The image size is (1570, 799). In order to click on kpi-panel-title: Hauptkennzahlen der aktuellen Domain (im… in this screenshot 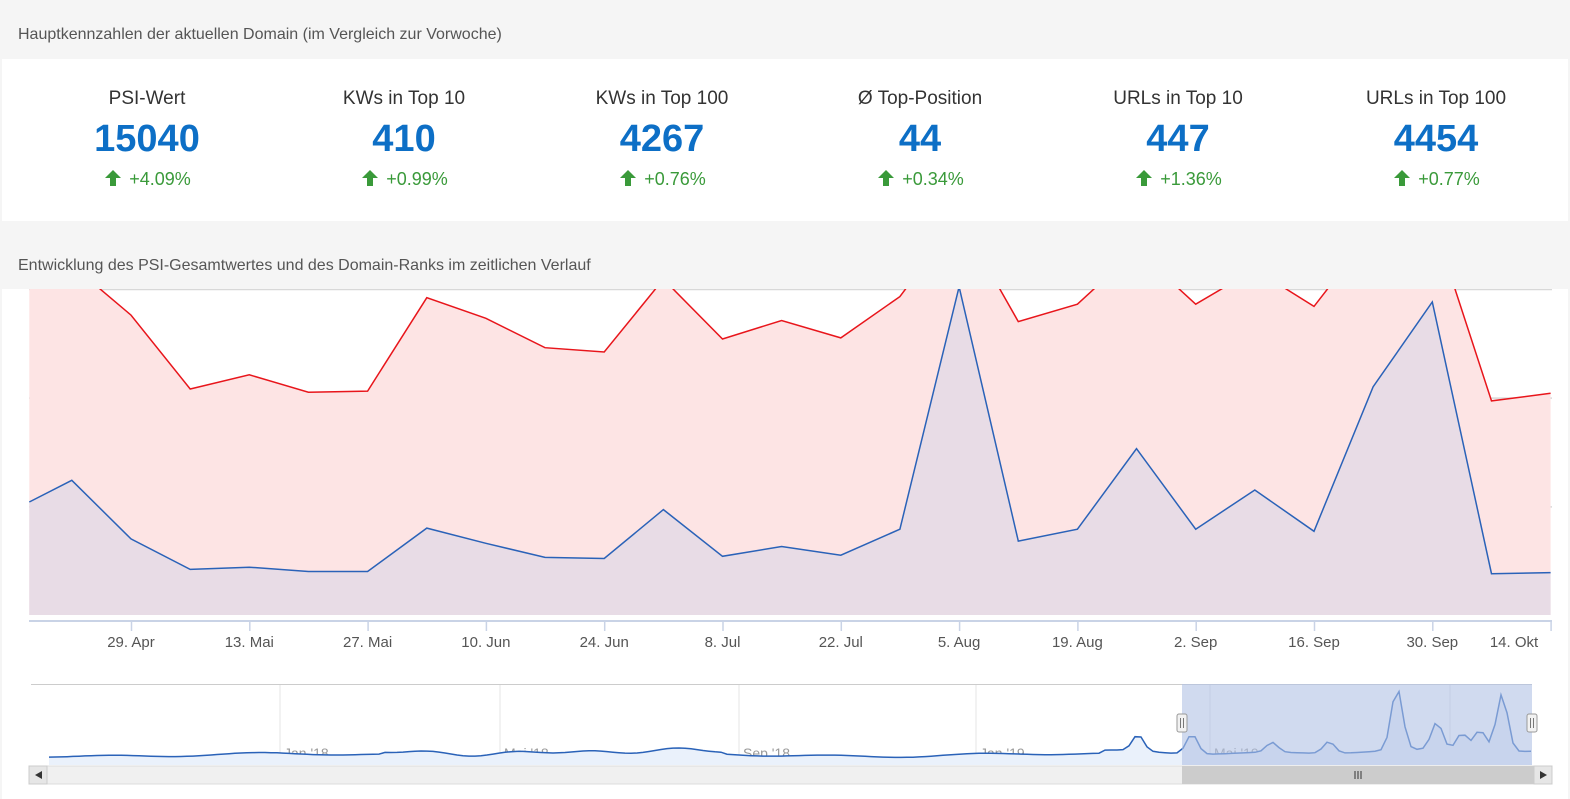, I will do `click(785, 35)`.